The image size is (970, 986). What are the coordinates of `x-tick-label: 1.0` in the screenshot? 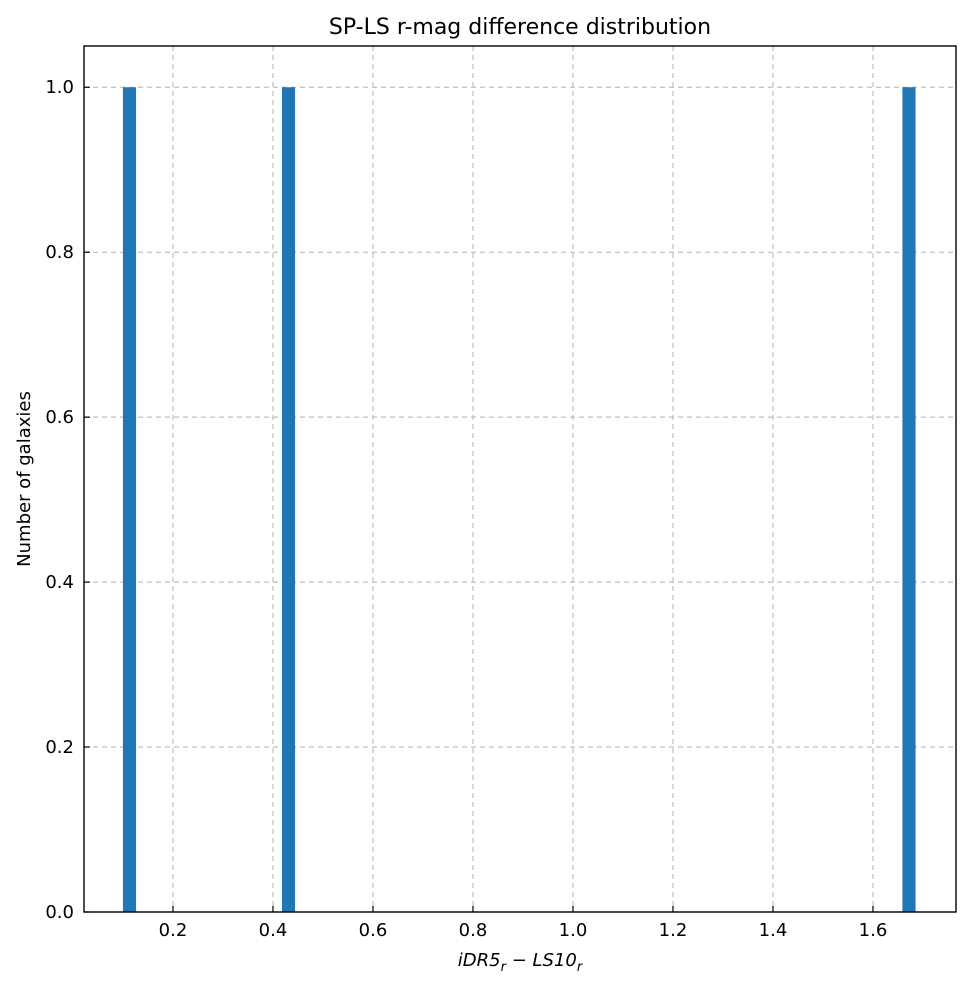 It's located at (573, 930).